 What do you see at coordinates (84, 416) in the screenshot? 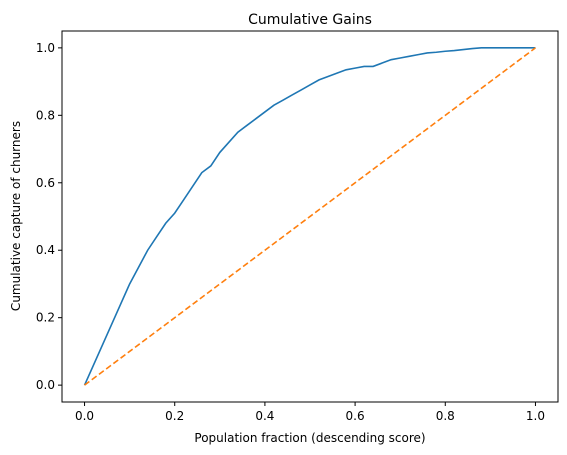
I see `x-tick-label: 0.0` at bounding box center [84, 416].